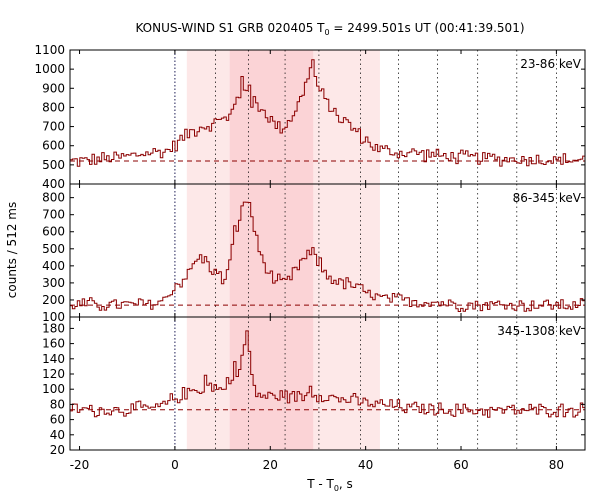 This screenshot has width=600, height=500. I want to click on y-axis-label: counts / 512 ms, so click(12, 250).